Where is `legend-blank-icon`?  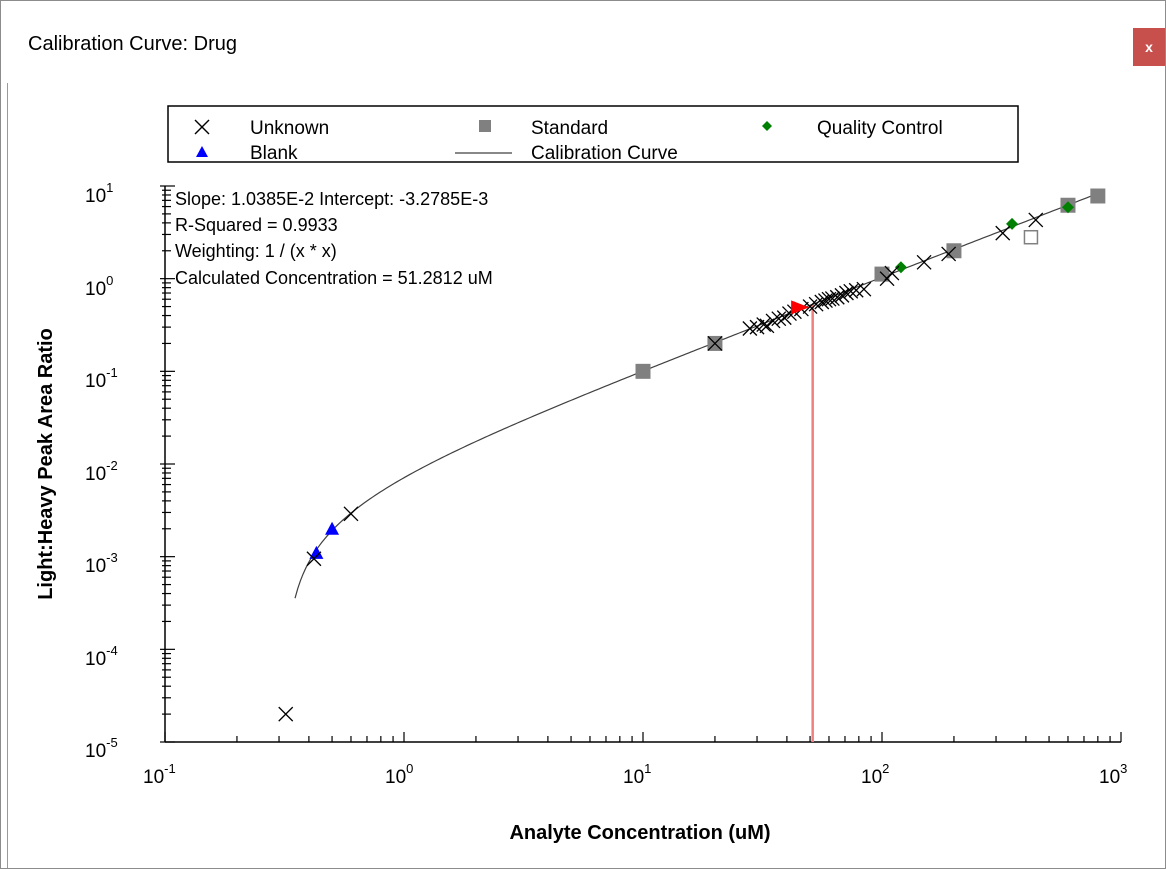
legend-blank-icon is located at coordinates (202, 151).